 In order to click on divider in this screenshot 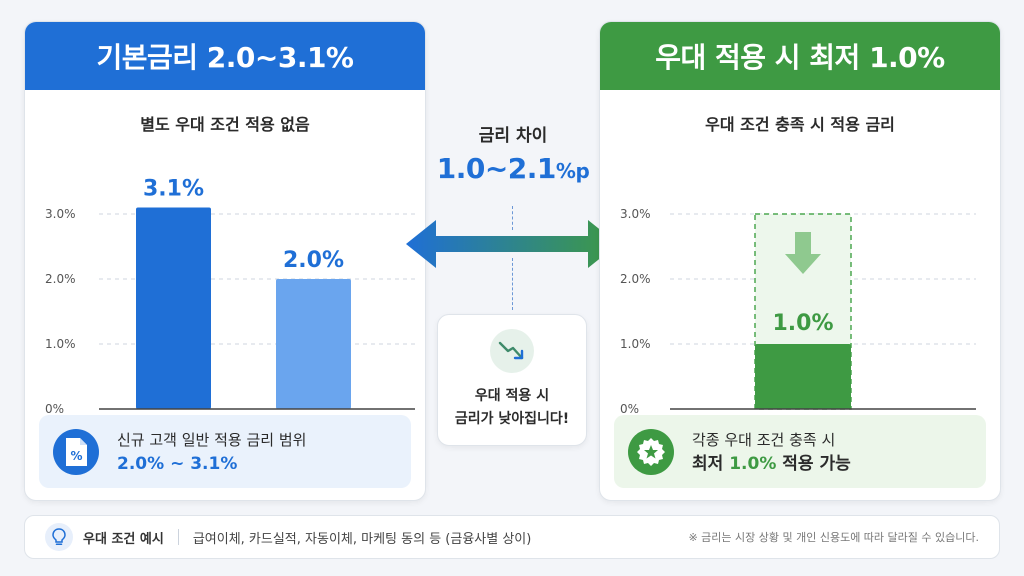, I will do `click(178, 537)`.